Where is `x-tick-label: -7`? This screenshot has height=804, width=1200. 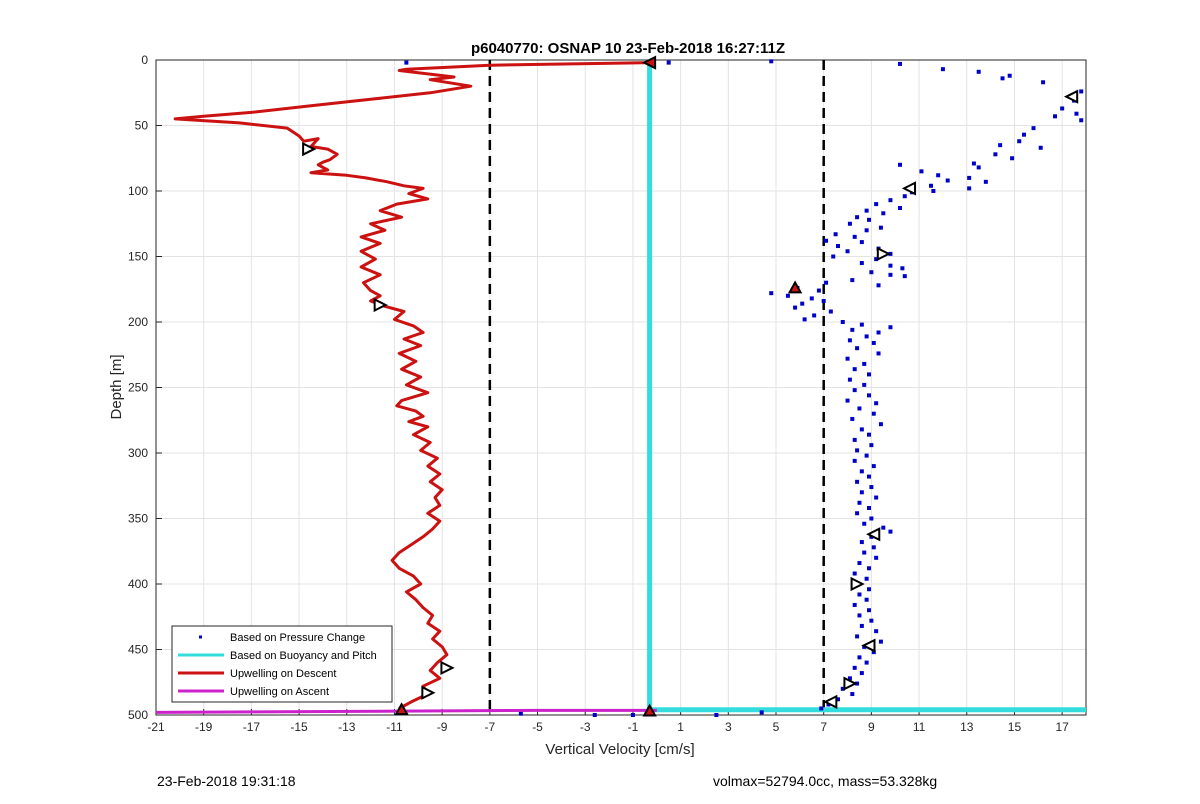
x-tick-label: -7 is located at coordinates (490, 727).